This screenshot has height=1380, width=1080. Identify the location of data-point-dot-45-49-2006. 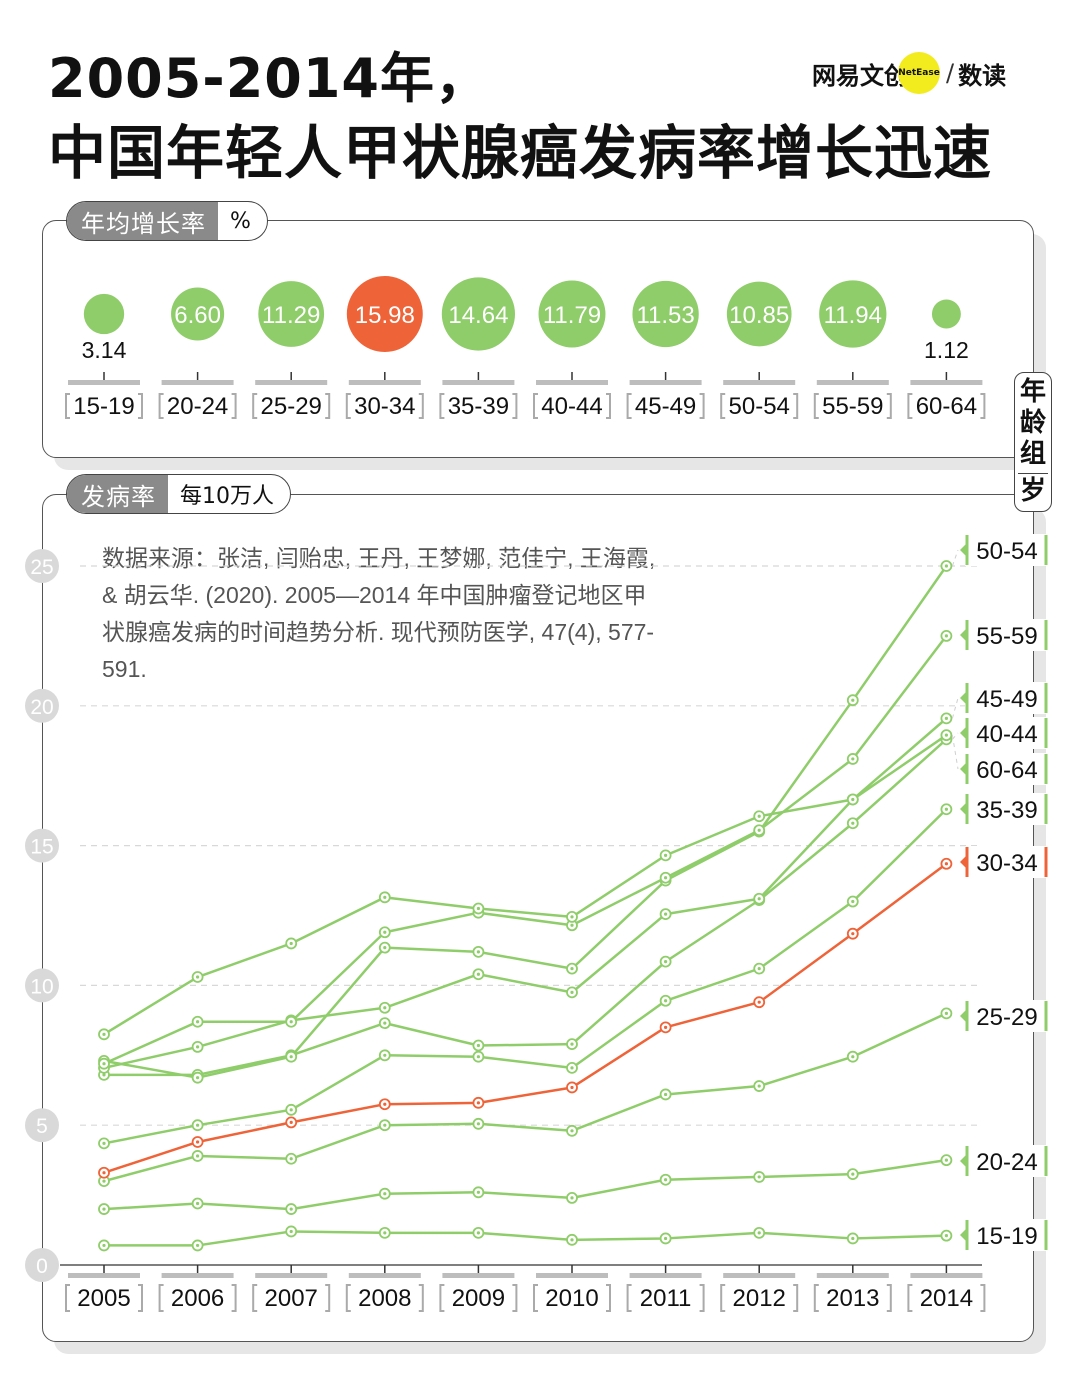
(198, 1047).